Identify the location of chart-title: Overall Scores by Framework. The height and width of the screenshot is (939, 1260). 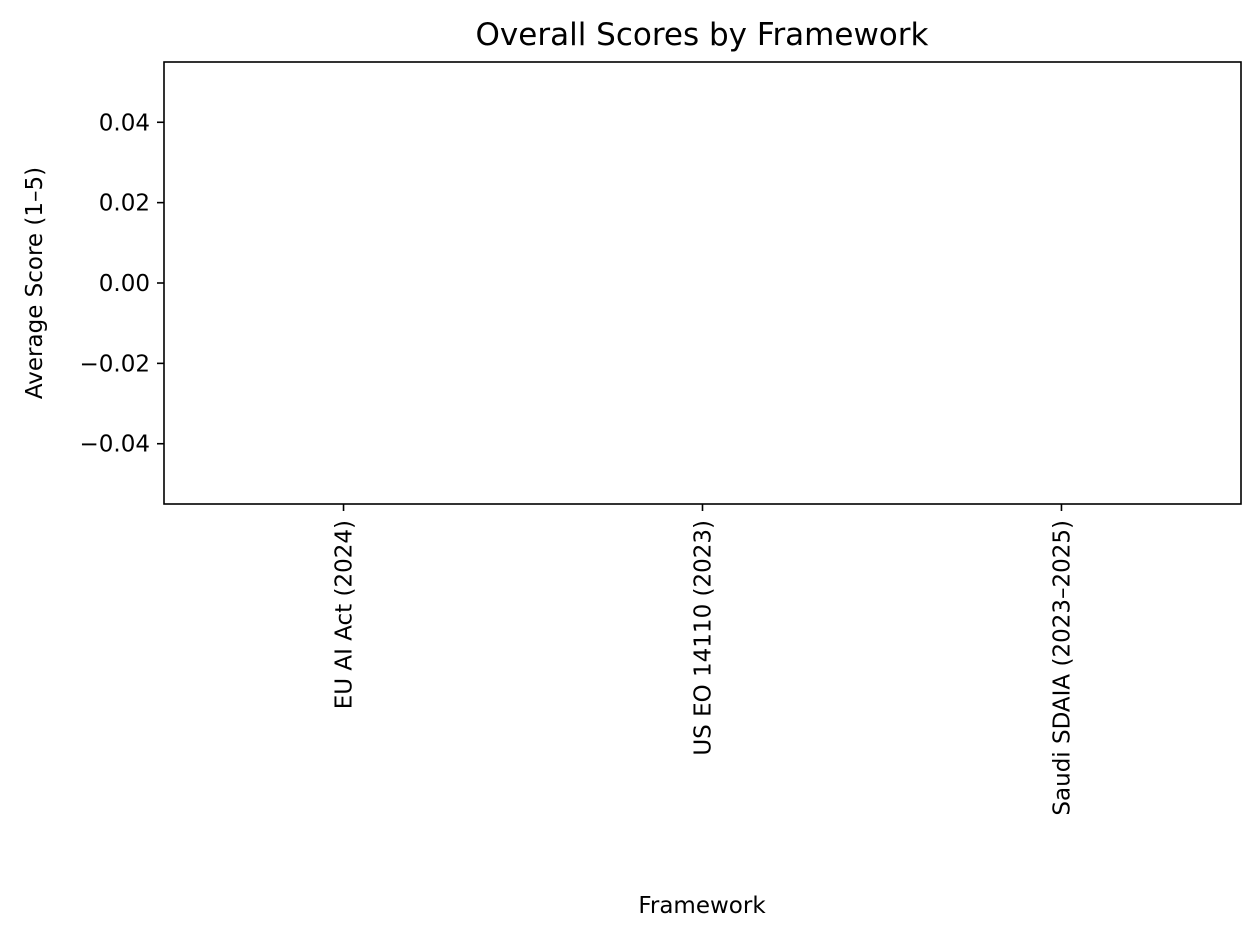
(702, 35).